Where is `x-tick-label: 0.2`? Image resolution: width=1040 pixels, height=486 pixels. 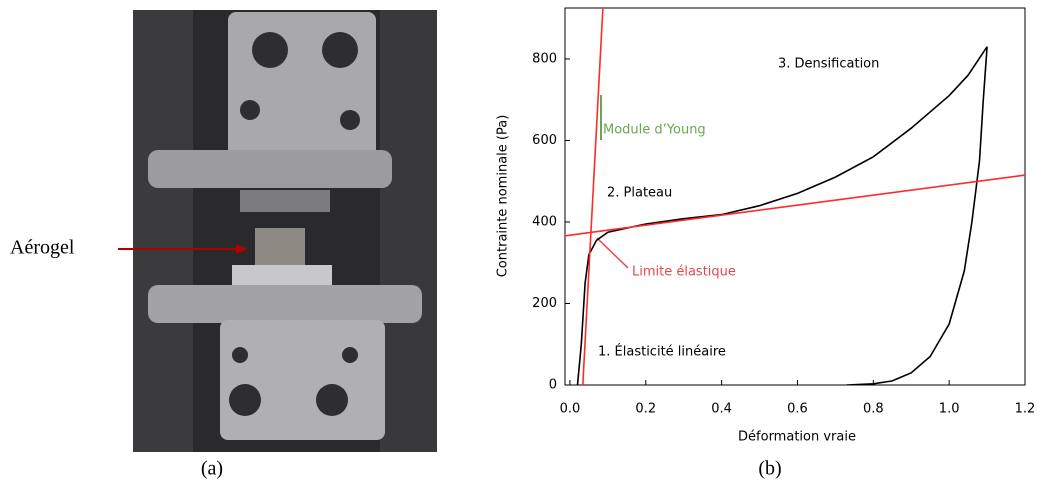 x-tick-label: 0.2 is located at coordinates (645, 409).